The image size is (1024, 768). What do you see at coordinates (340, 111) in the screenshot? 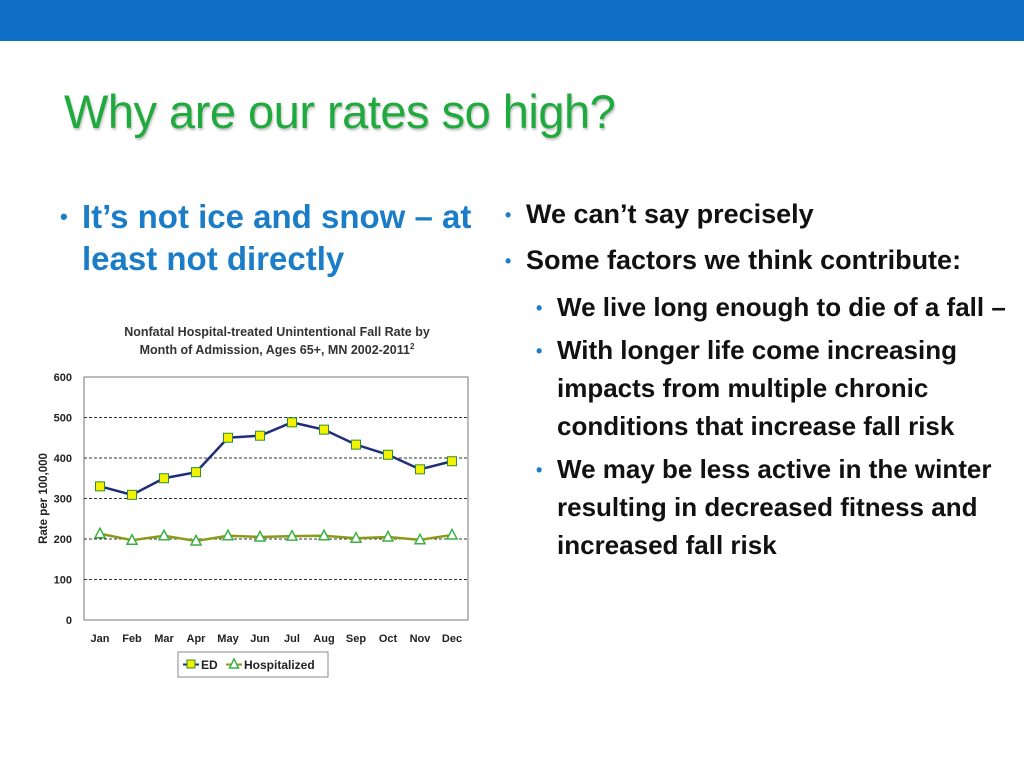
I see `slide-title: Why are our rates so high?` at bounding box center [340, 111].